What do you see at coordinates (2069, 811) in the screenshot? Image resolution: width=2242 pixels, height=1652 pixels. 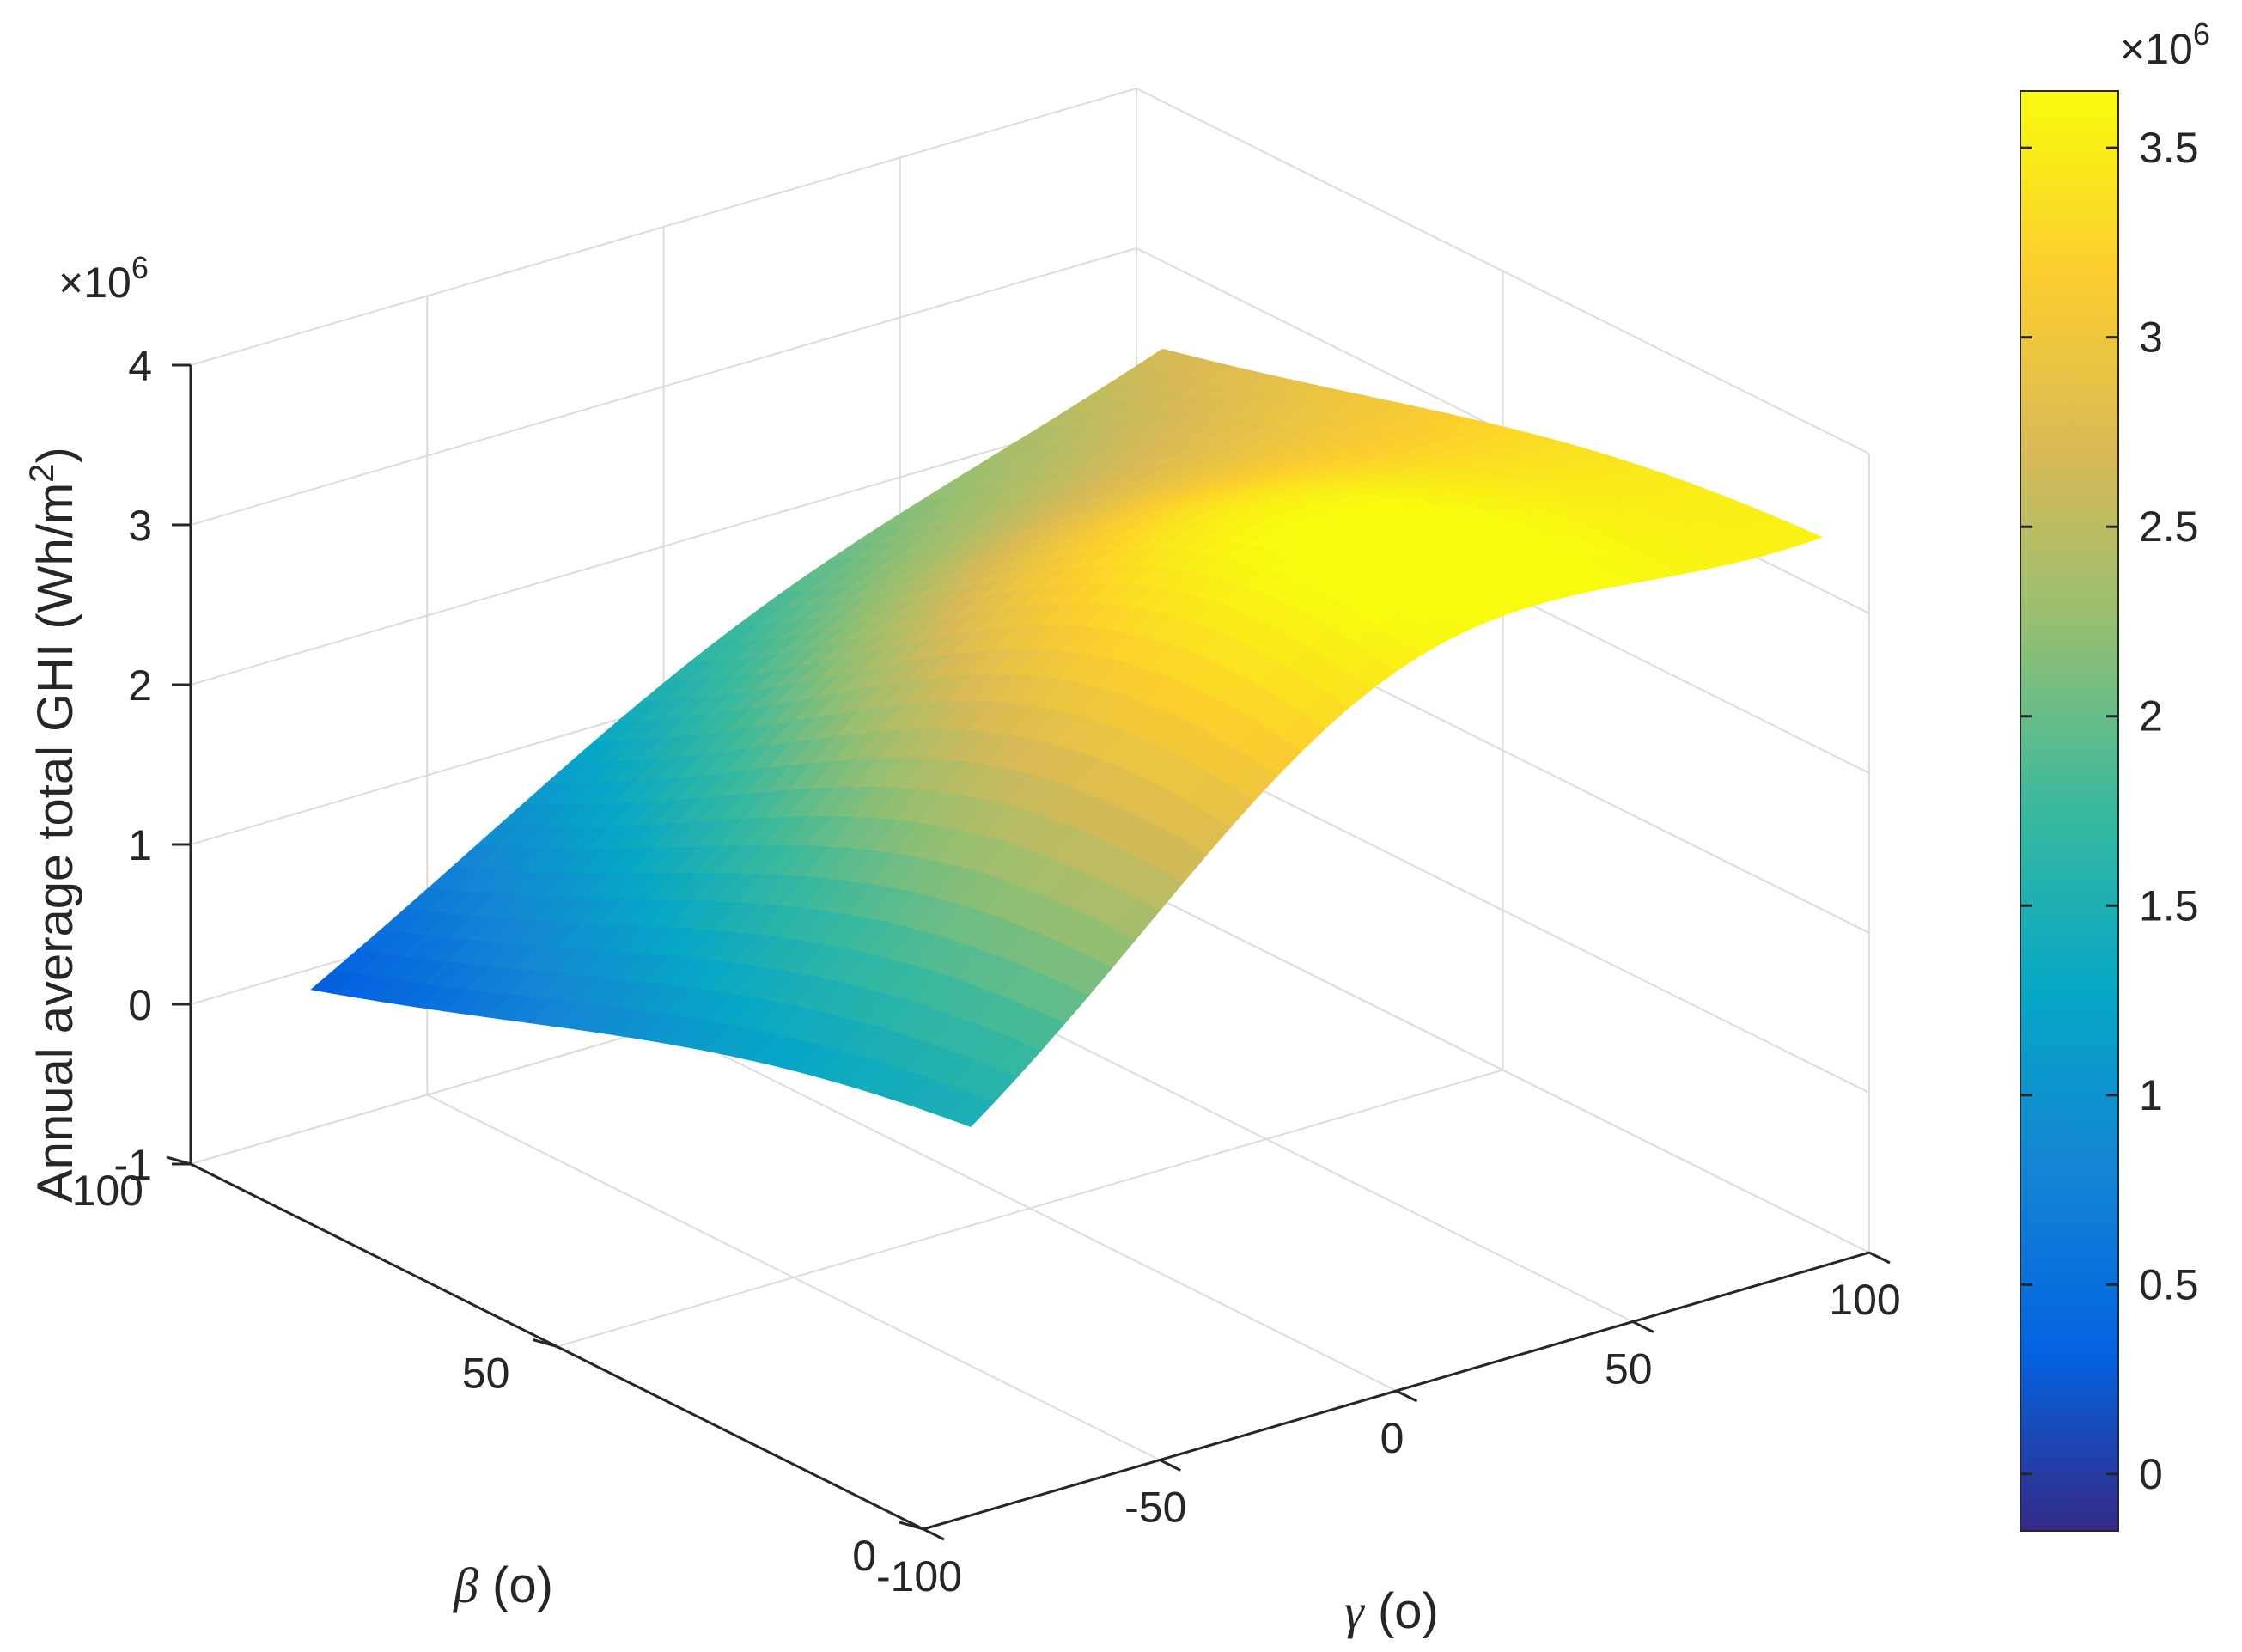 I see `colorbar` at bounding box center [2069, 811].